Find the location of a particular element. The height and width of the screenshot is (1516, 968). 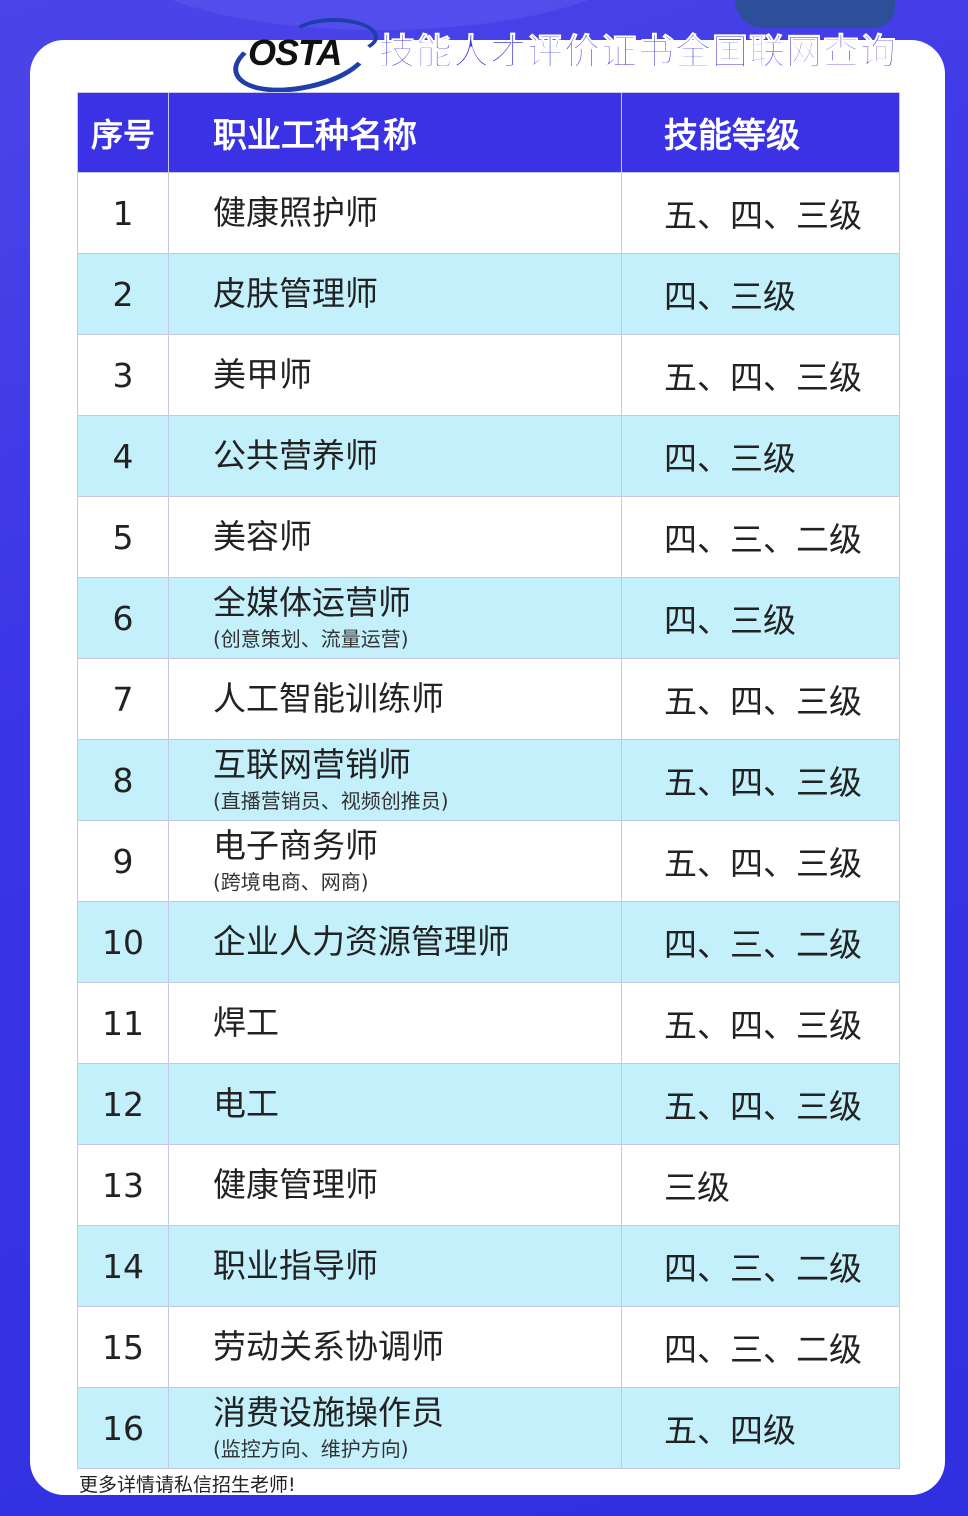

occupation-cell: 消费设施操作员 (监控方向、维护方向) is located at coordinates (395, 1428).